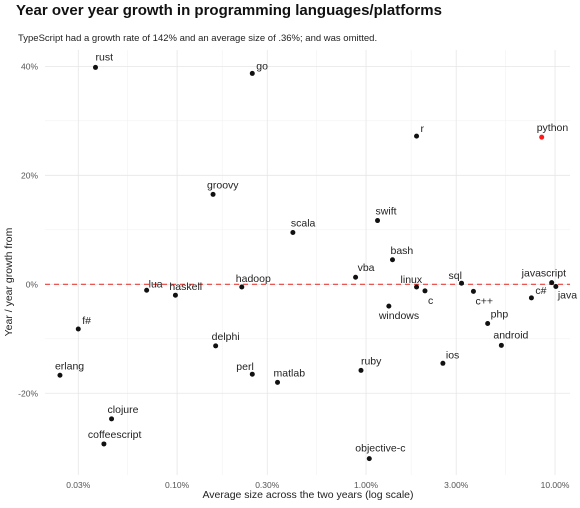 Image resolution: width=580 pixels, height=508 pixels. Describe the element at coordinates (104, 444) in the screenshot. I see `point-coffeescript` at that location.